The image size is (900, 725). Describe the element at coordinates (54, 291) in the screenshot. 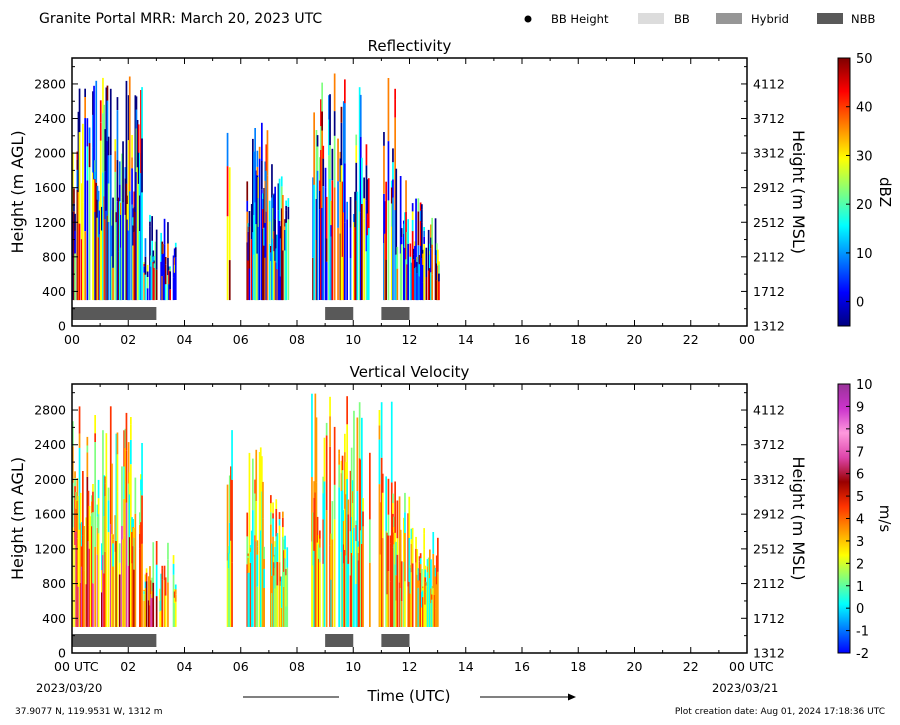

I see `y-tick-label: 400` at that location.